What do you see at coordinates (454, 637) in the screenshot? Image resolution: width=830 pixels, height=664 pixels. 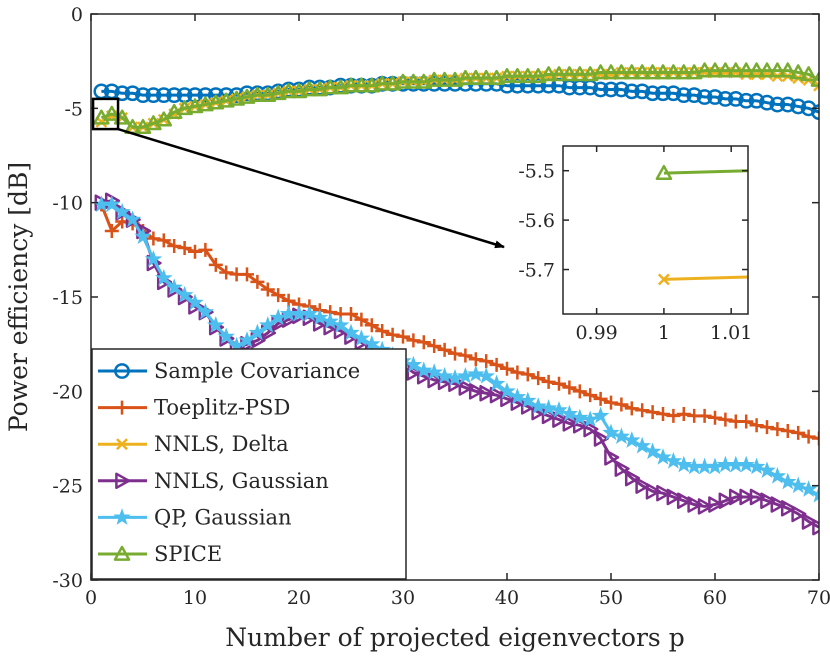 I see `x-axis-label: Number of projected eigenvectors p` at bounding box center [454, 637].